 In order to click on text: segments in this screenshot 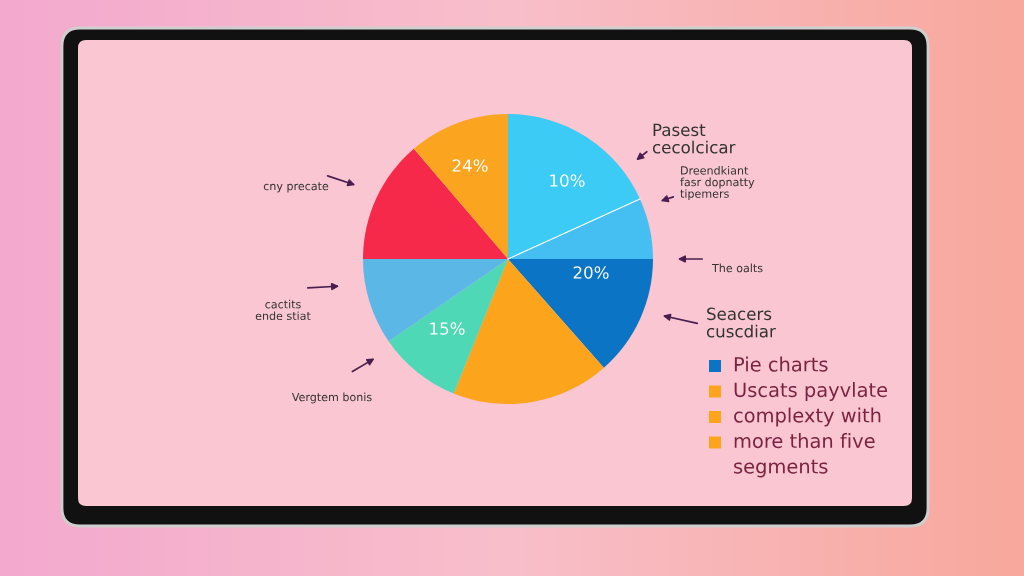, I will do `click(781, 468)`.